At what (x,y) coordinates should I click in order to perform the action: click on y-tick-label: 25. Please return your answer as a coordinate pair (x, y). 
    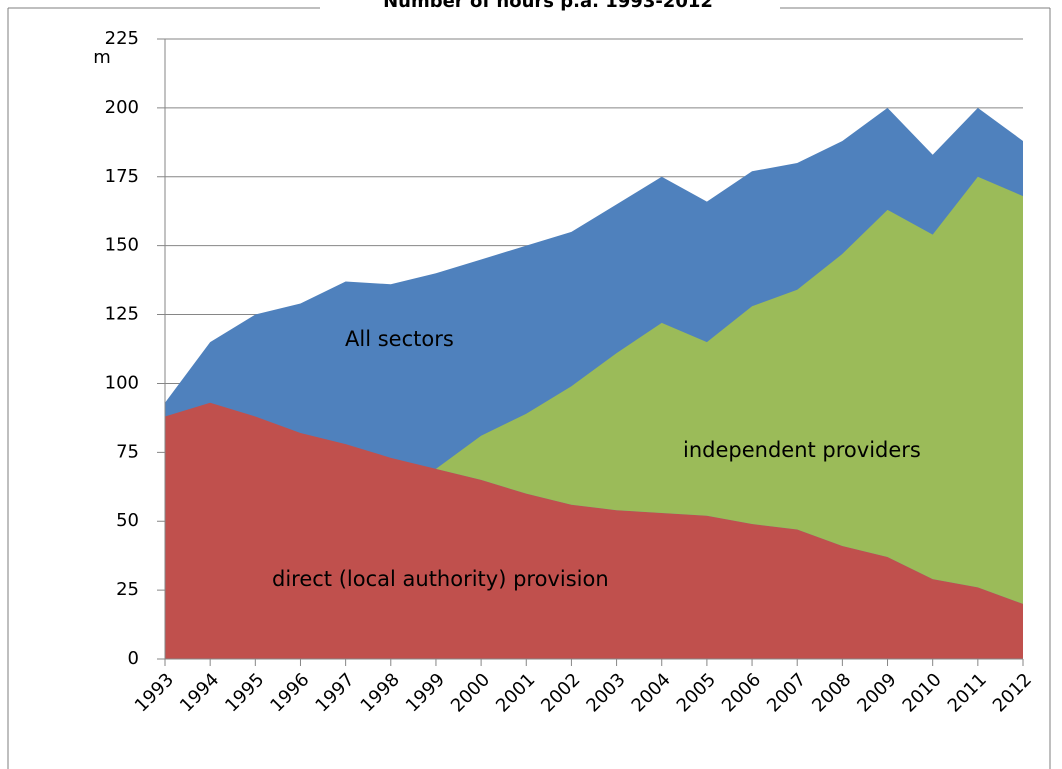
    Looking at the image, I should click on (127, 589).